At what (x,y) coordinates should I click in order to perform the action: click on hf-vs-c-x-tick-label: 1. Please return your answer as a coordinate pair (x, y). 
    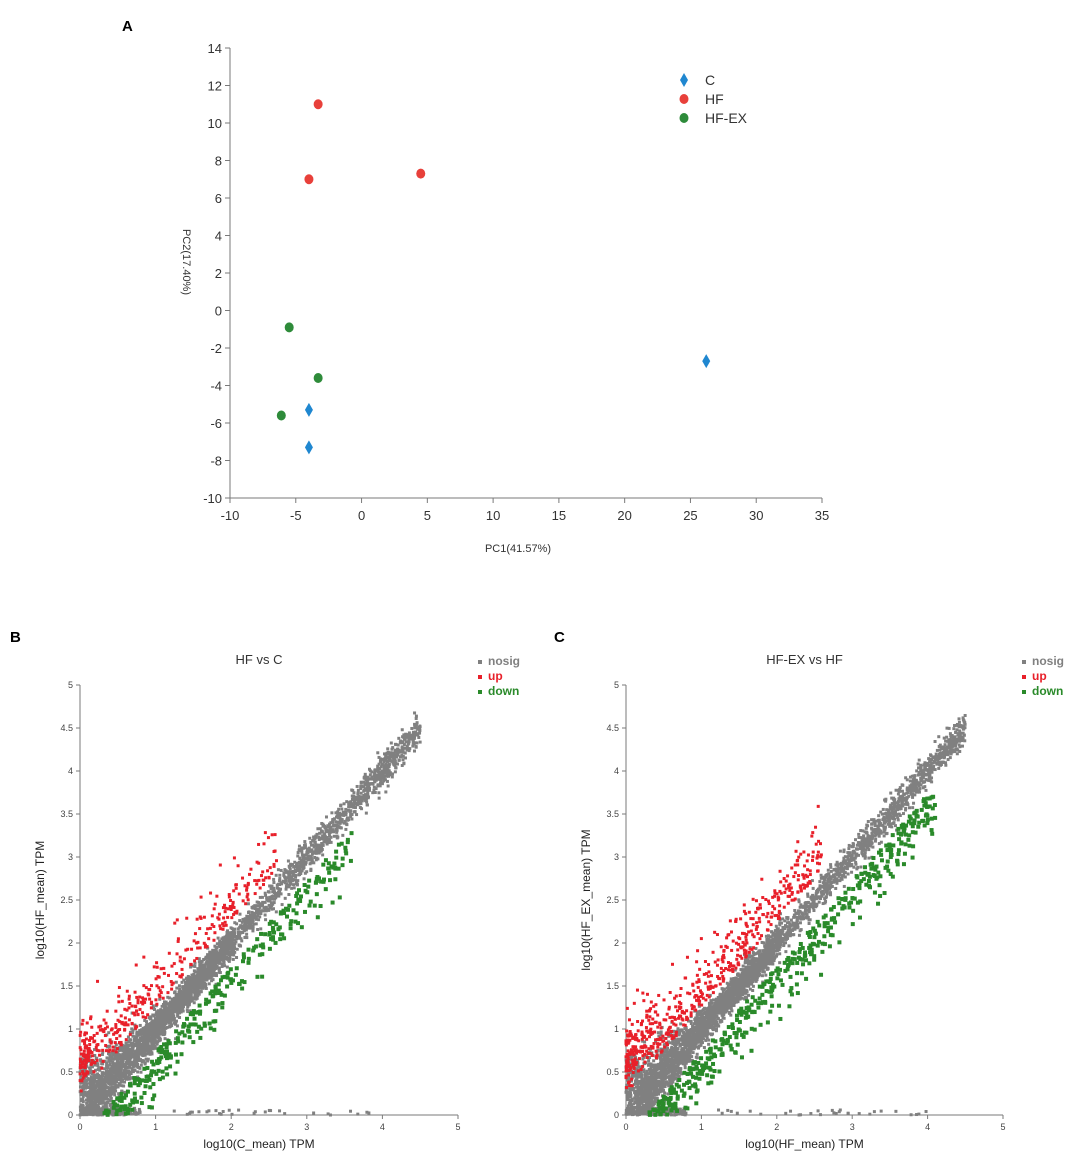
    Looking at the image, I should click on (155, 1127).